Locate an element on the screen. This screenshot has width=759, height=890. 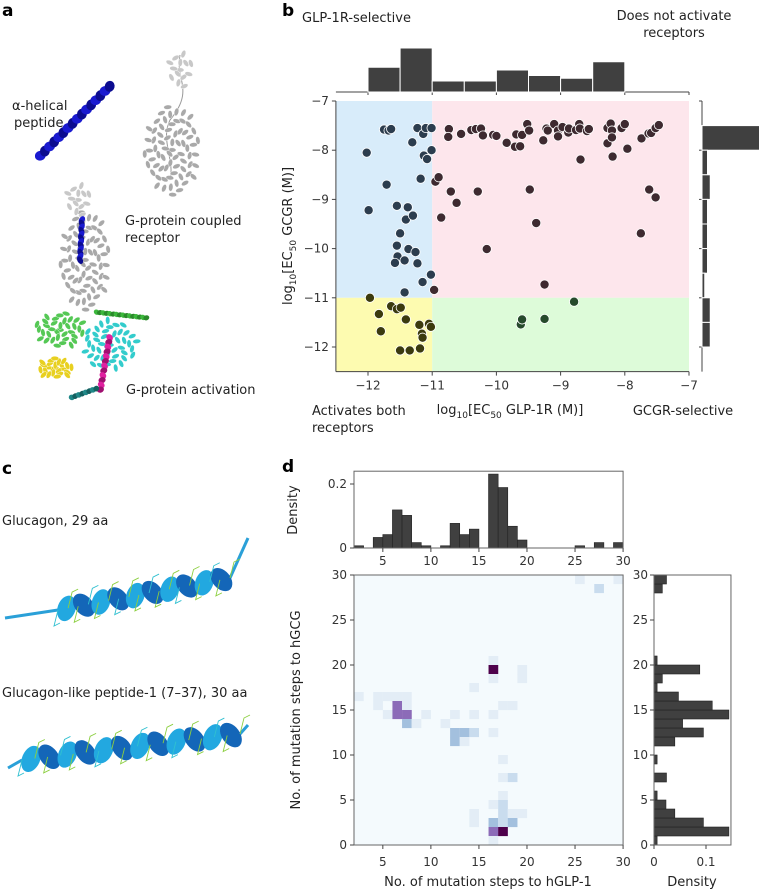
top-hist-y-label: Density is located at coordinates (293, 510).